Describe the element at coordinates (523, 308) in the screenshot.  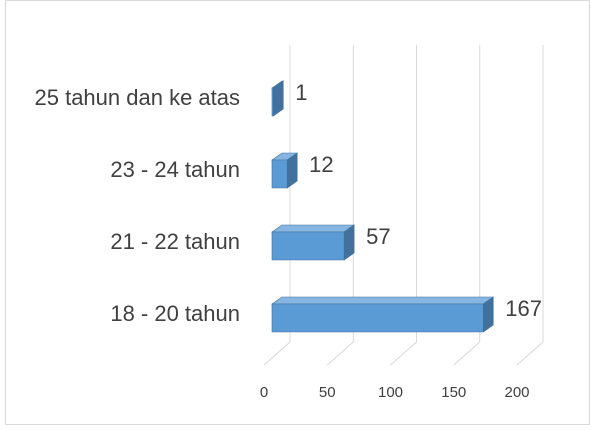
I see `value-label: 167` at that location.